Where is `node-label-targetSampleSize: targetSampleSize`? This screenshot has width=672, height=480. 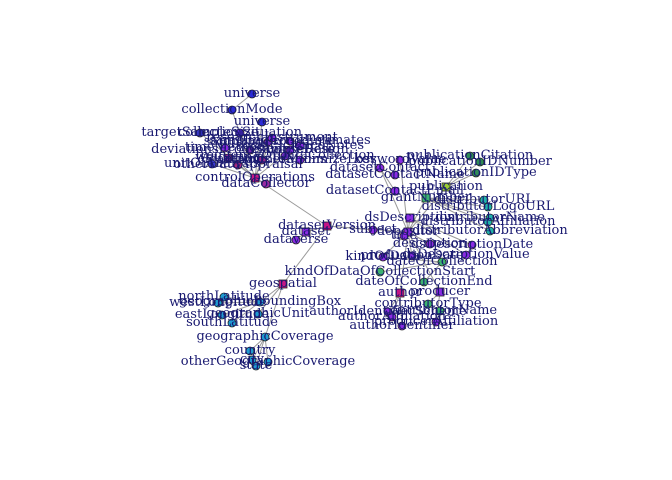
node-label-targetSampleSize: targetSampleSize is located at coordinates (199, 132).